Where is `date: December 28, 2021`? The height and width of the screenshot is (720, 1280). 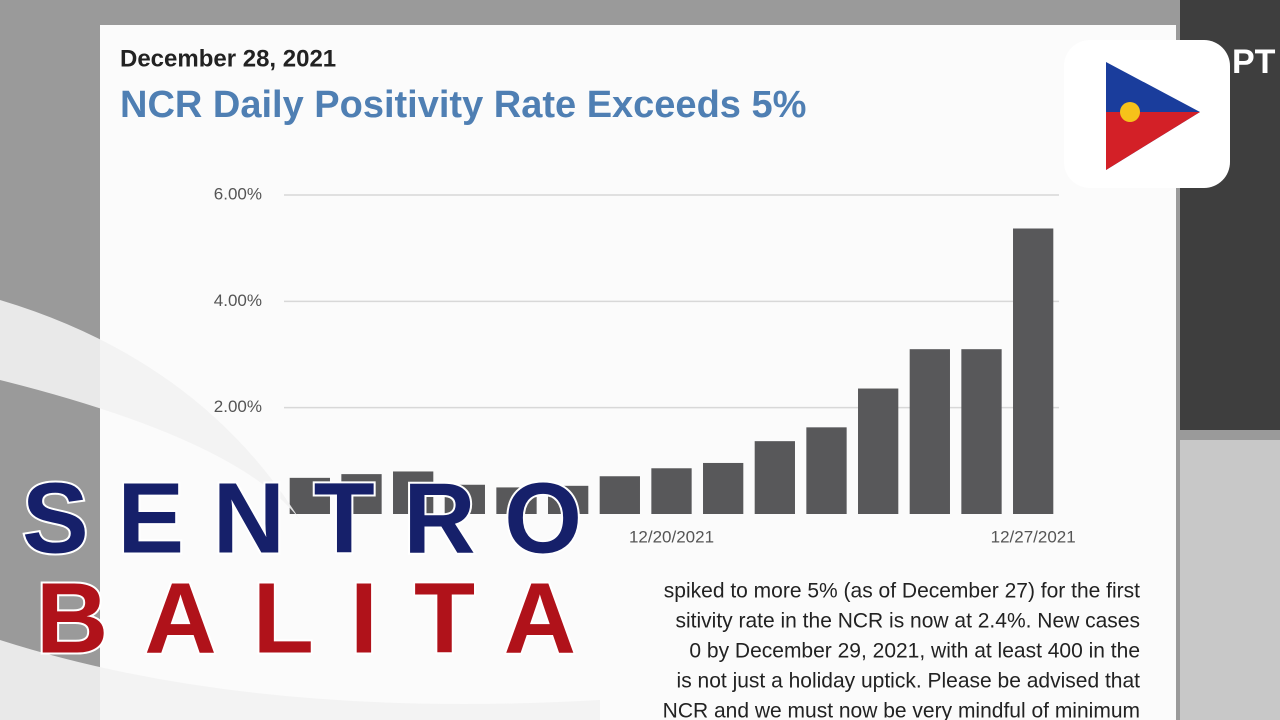
date: December 28, 2021 is located at coordinates (228, 58).